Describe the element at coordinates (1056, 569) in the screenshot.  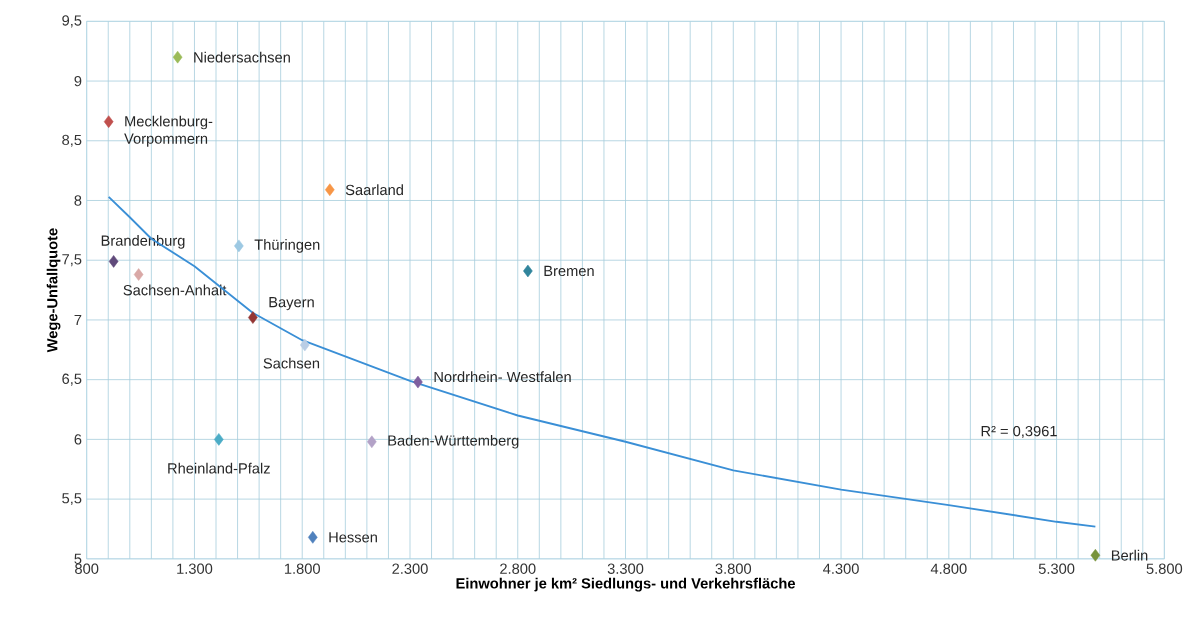
I see `x-tick-label: 5.300` at that location.